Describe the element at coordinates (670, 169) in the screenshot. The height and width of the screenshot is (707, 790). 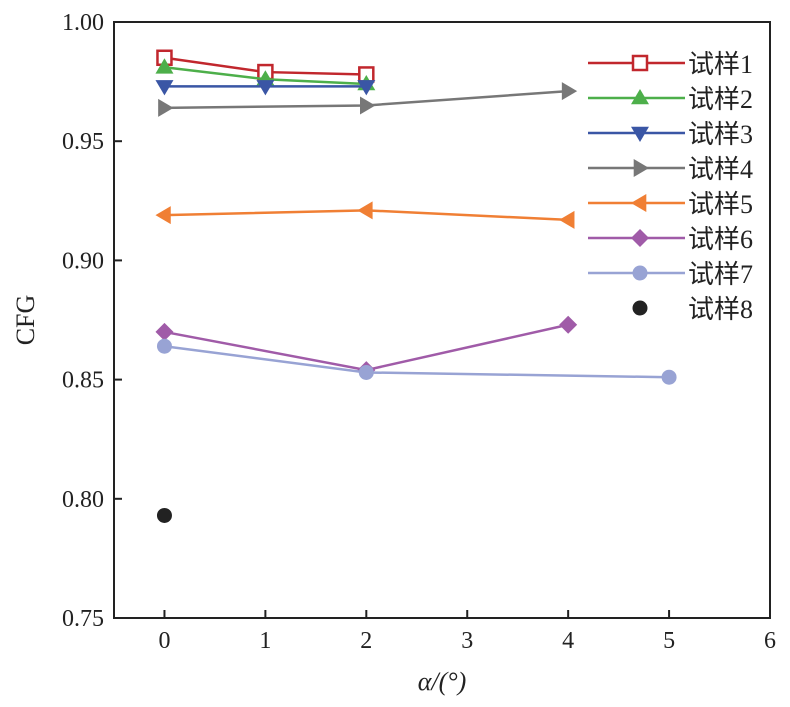
I see `legend-item: 试样4` at that location.